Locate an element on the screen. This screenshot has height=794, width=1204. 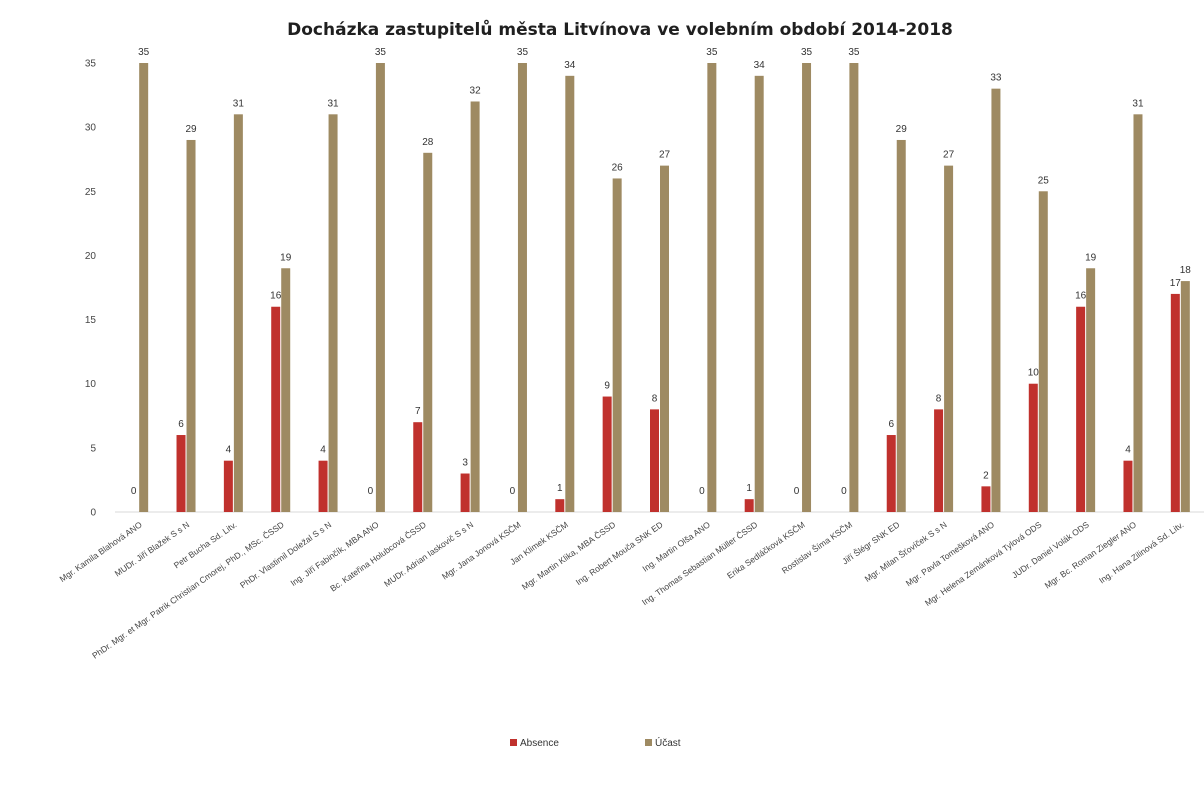
data-label-ucast: 32 is located at coordinates (476, 90).